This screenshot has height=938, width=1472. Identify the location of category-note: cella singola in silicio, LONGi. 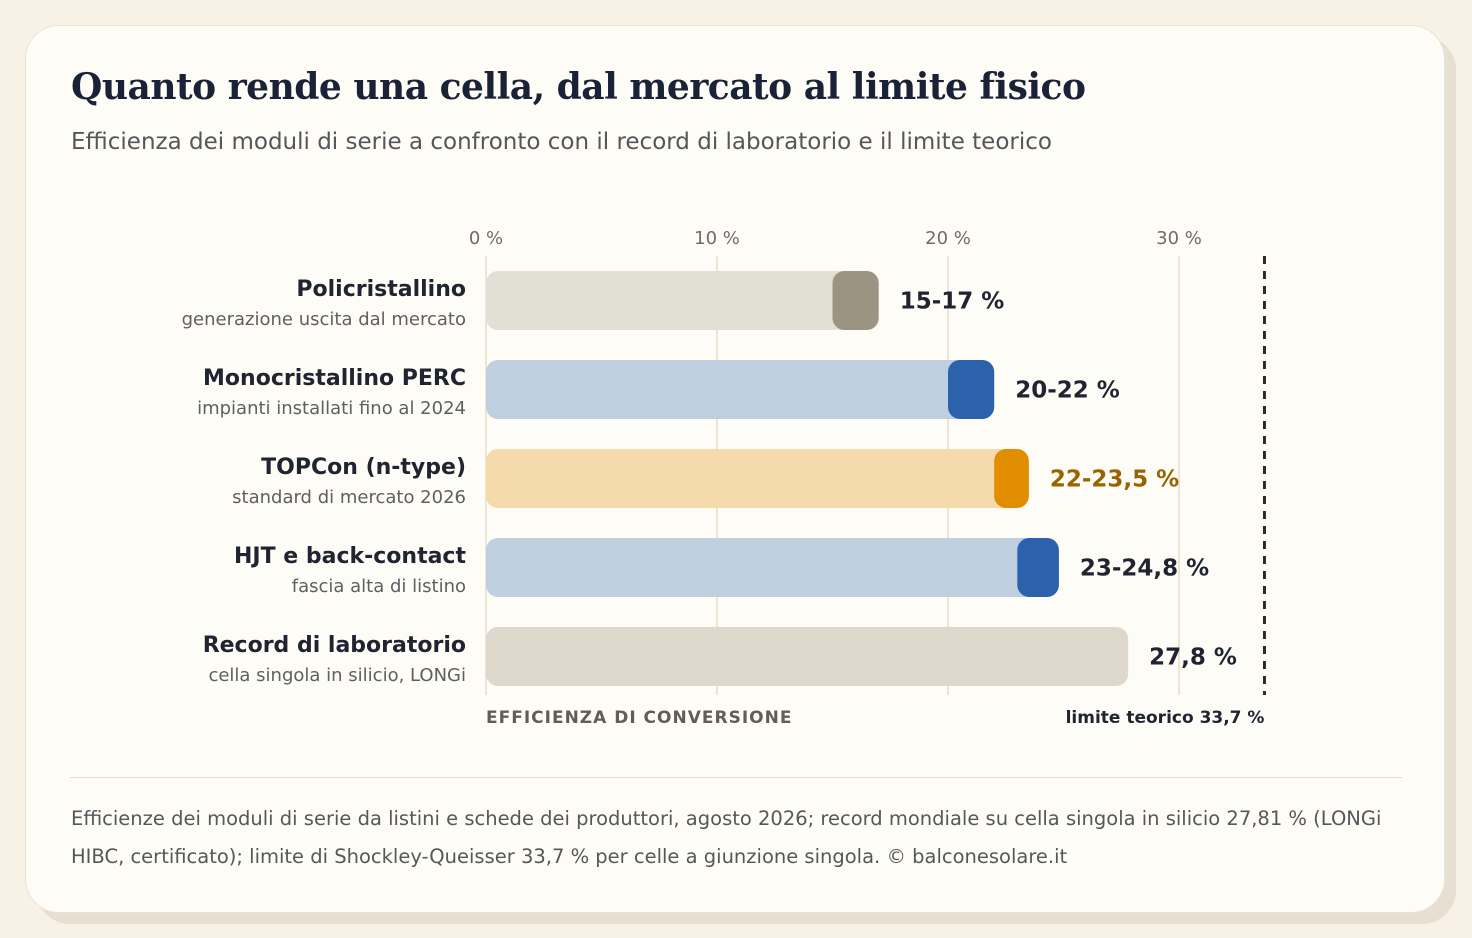
(337, 675).